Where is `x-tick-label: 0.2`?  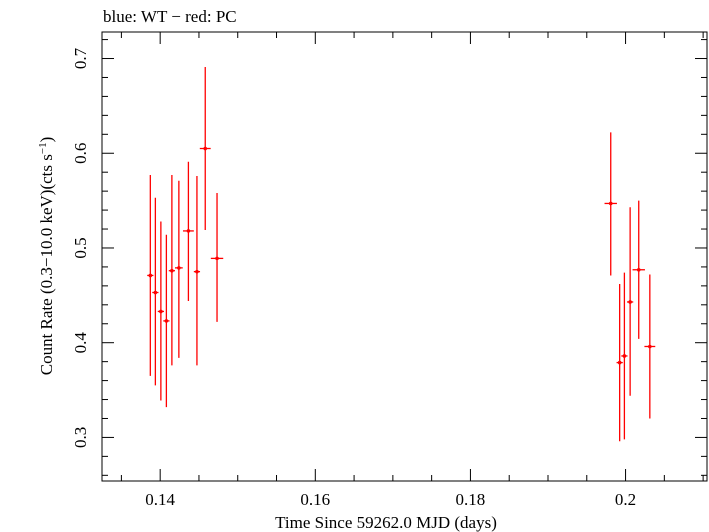
x-tick-label: 0.2 is located at coordinates (625, 499).